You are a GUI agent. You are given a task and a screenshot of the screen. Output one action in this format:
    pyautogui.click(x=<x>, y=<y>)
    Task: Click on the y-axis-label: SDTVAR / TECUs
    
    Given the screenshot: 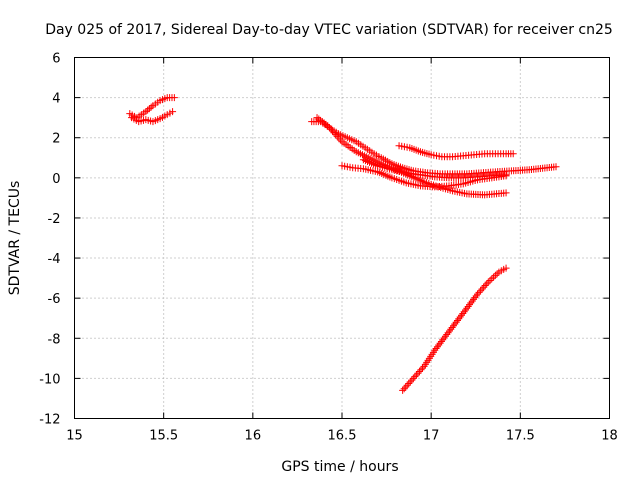 What is the action you would take?
    pyautogui.click(x=15, y=238)
    